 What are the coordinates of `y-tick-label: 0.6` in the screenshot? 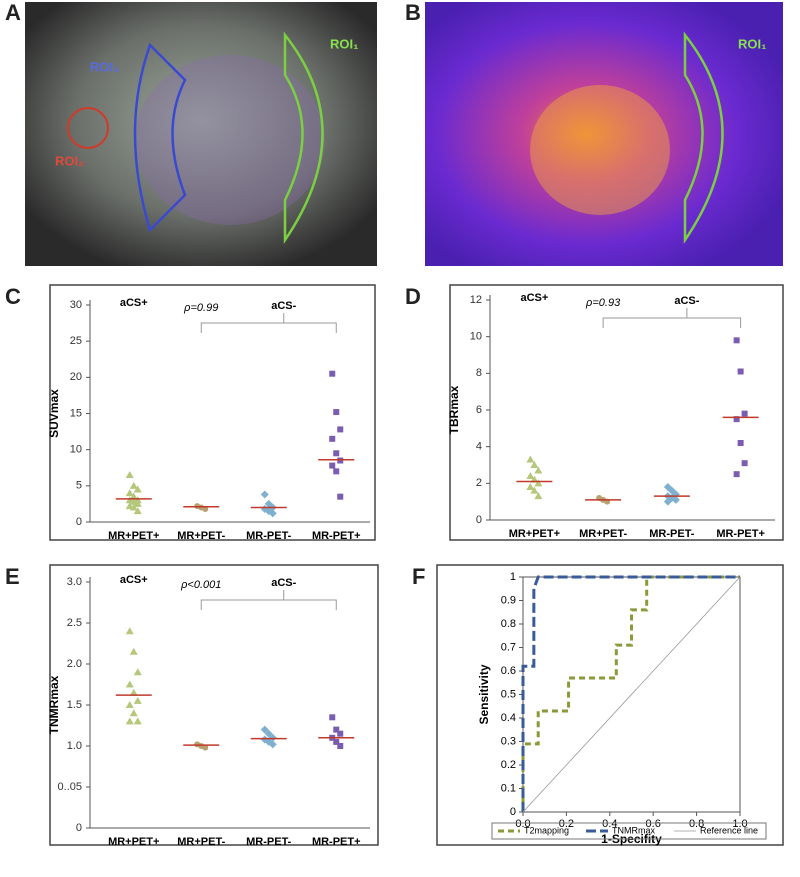 It's located at (508, 671).